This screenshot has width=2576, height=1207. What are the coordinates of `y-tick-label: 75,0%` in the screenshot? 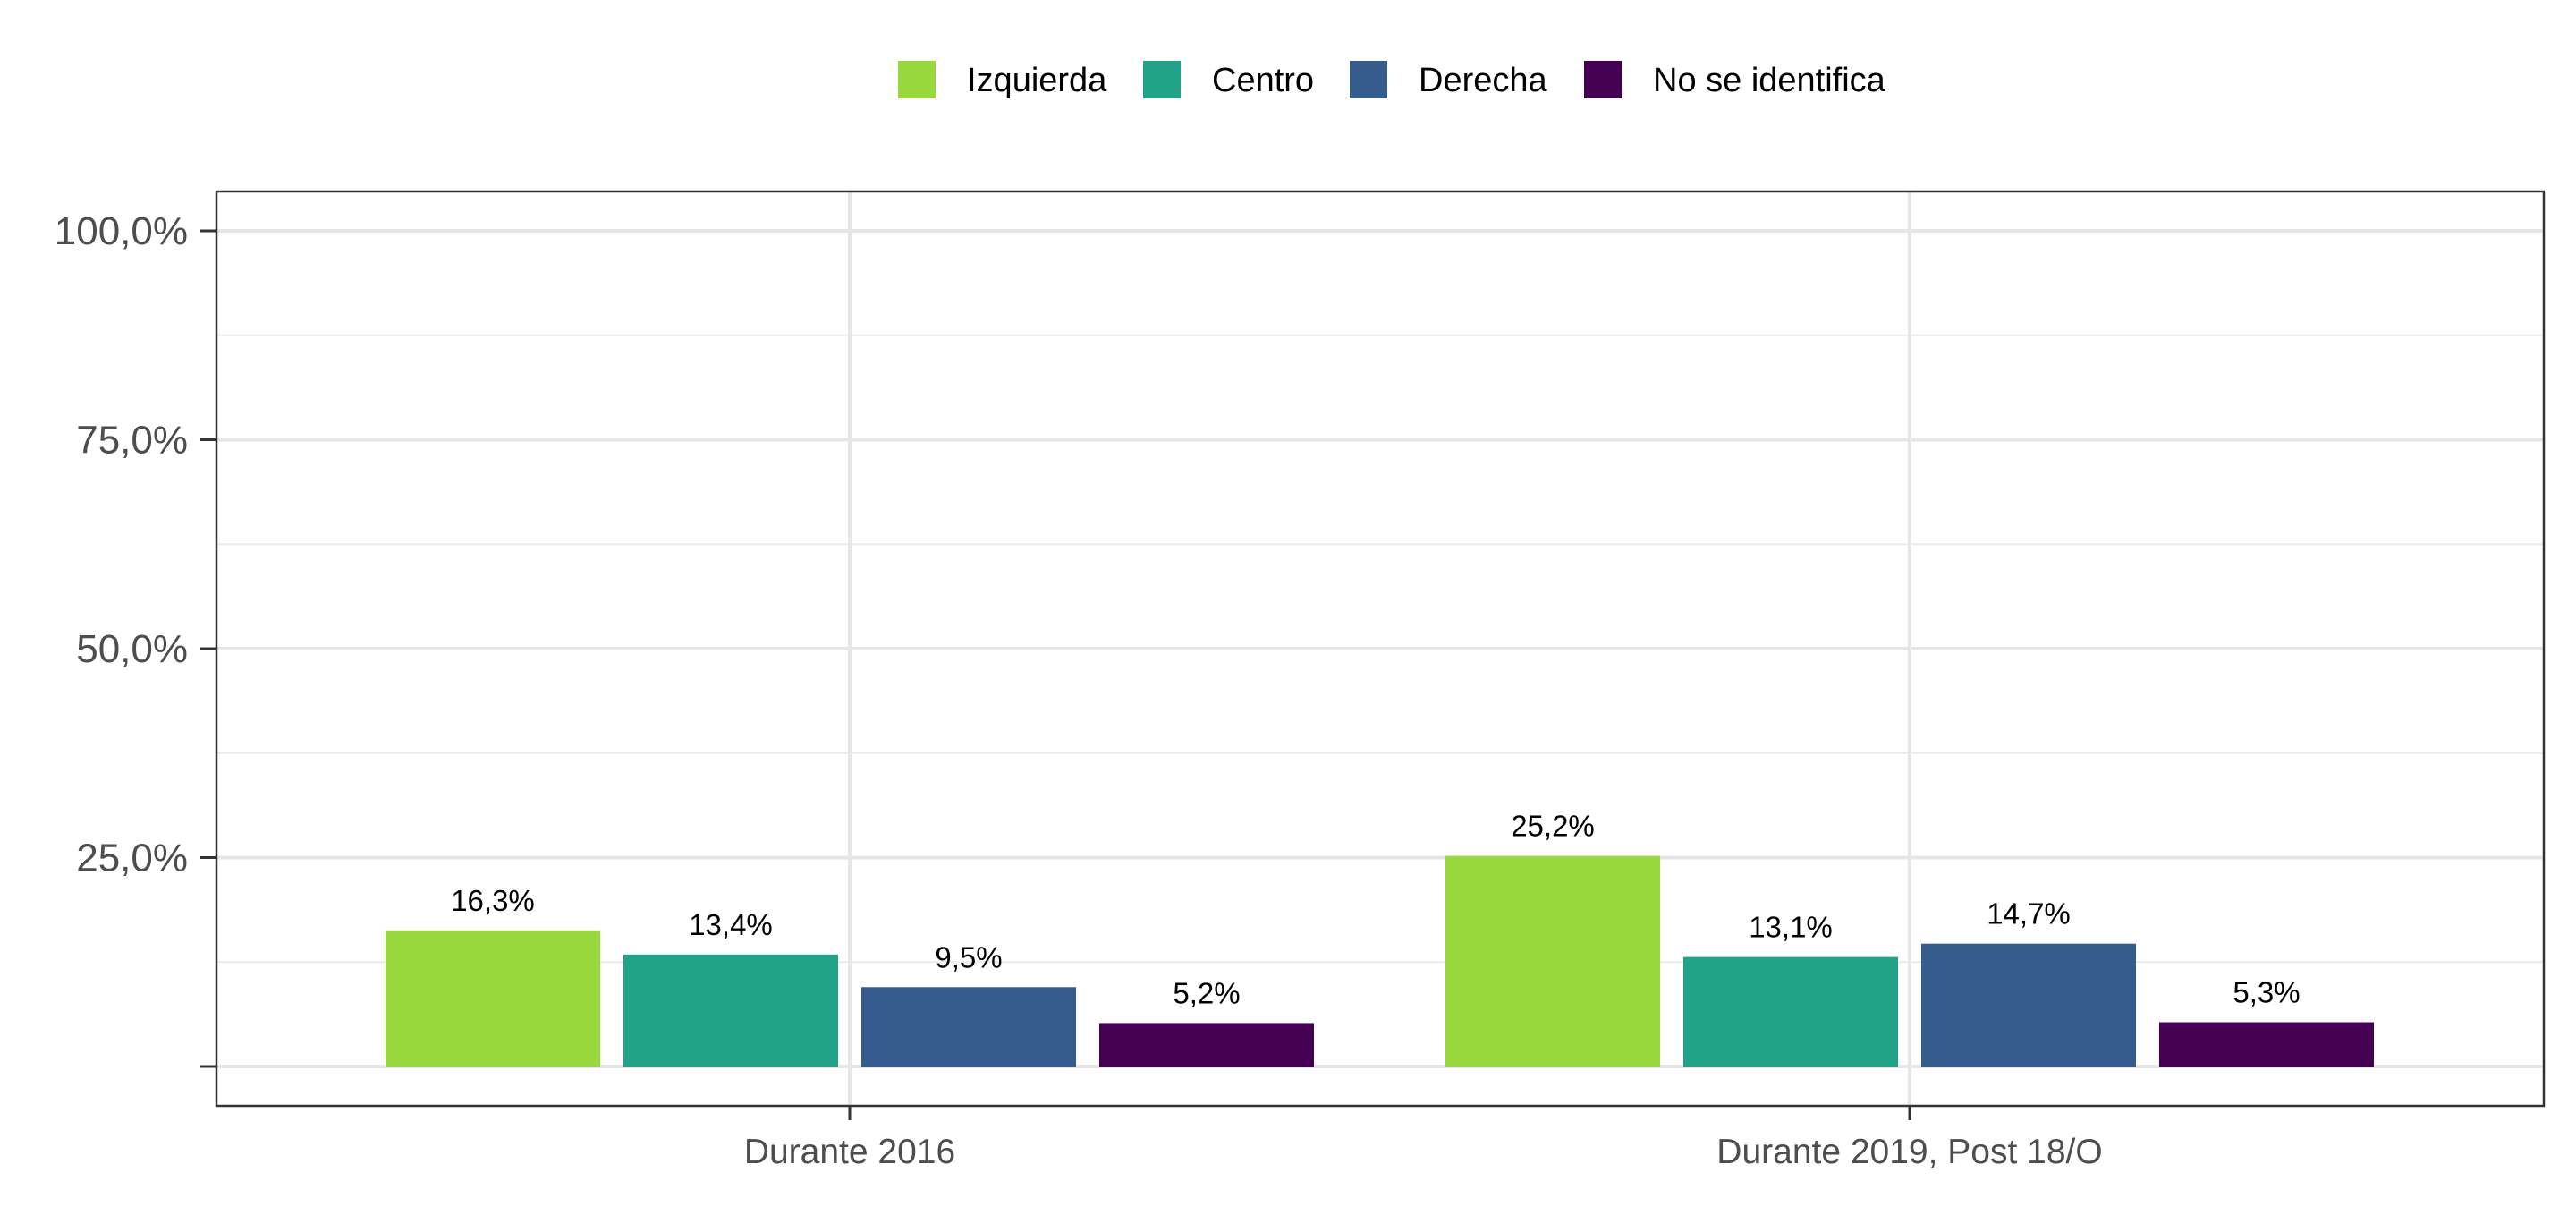 It's located at (132, 441).